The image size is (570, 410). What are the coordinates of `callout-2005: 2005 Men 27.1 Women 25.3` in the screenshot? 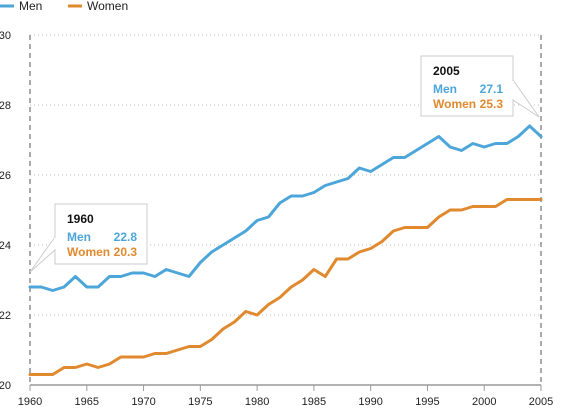 It's located at (480, 86).